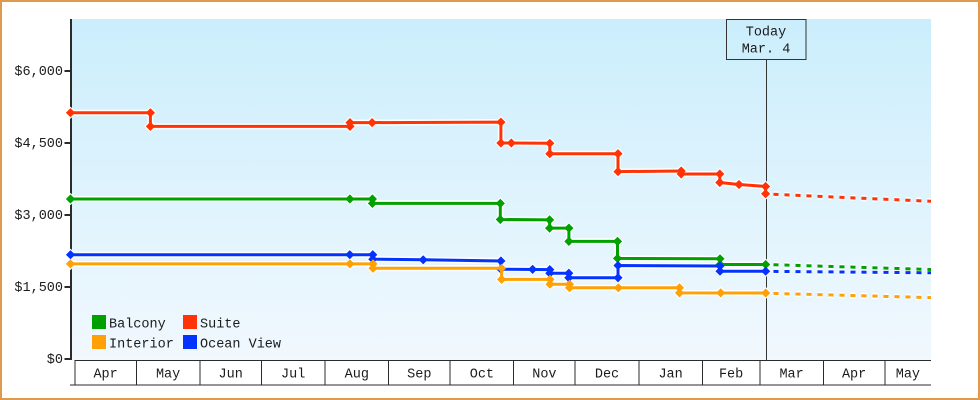 Image resolution: width=980 pixels, height=400 pixels. What do you see at coordinates (38, 216) in the screenshot?
I see `svg-text: $3,000` at bounding box center [38, 216].